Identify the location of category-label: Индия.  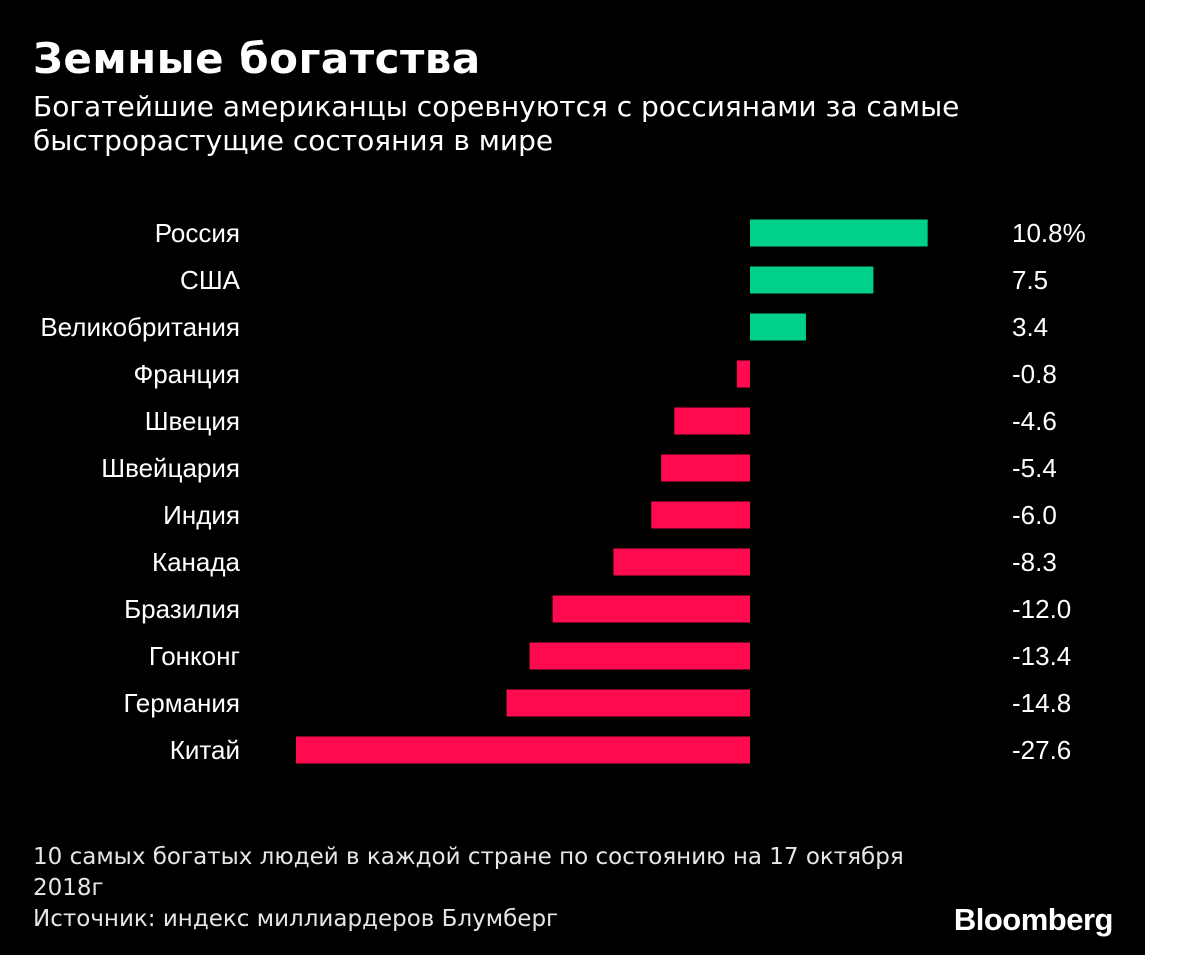
(201, 515).